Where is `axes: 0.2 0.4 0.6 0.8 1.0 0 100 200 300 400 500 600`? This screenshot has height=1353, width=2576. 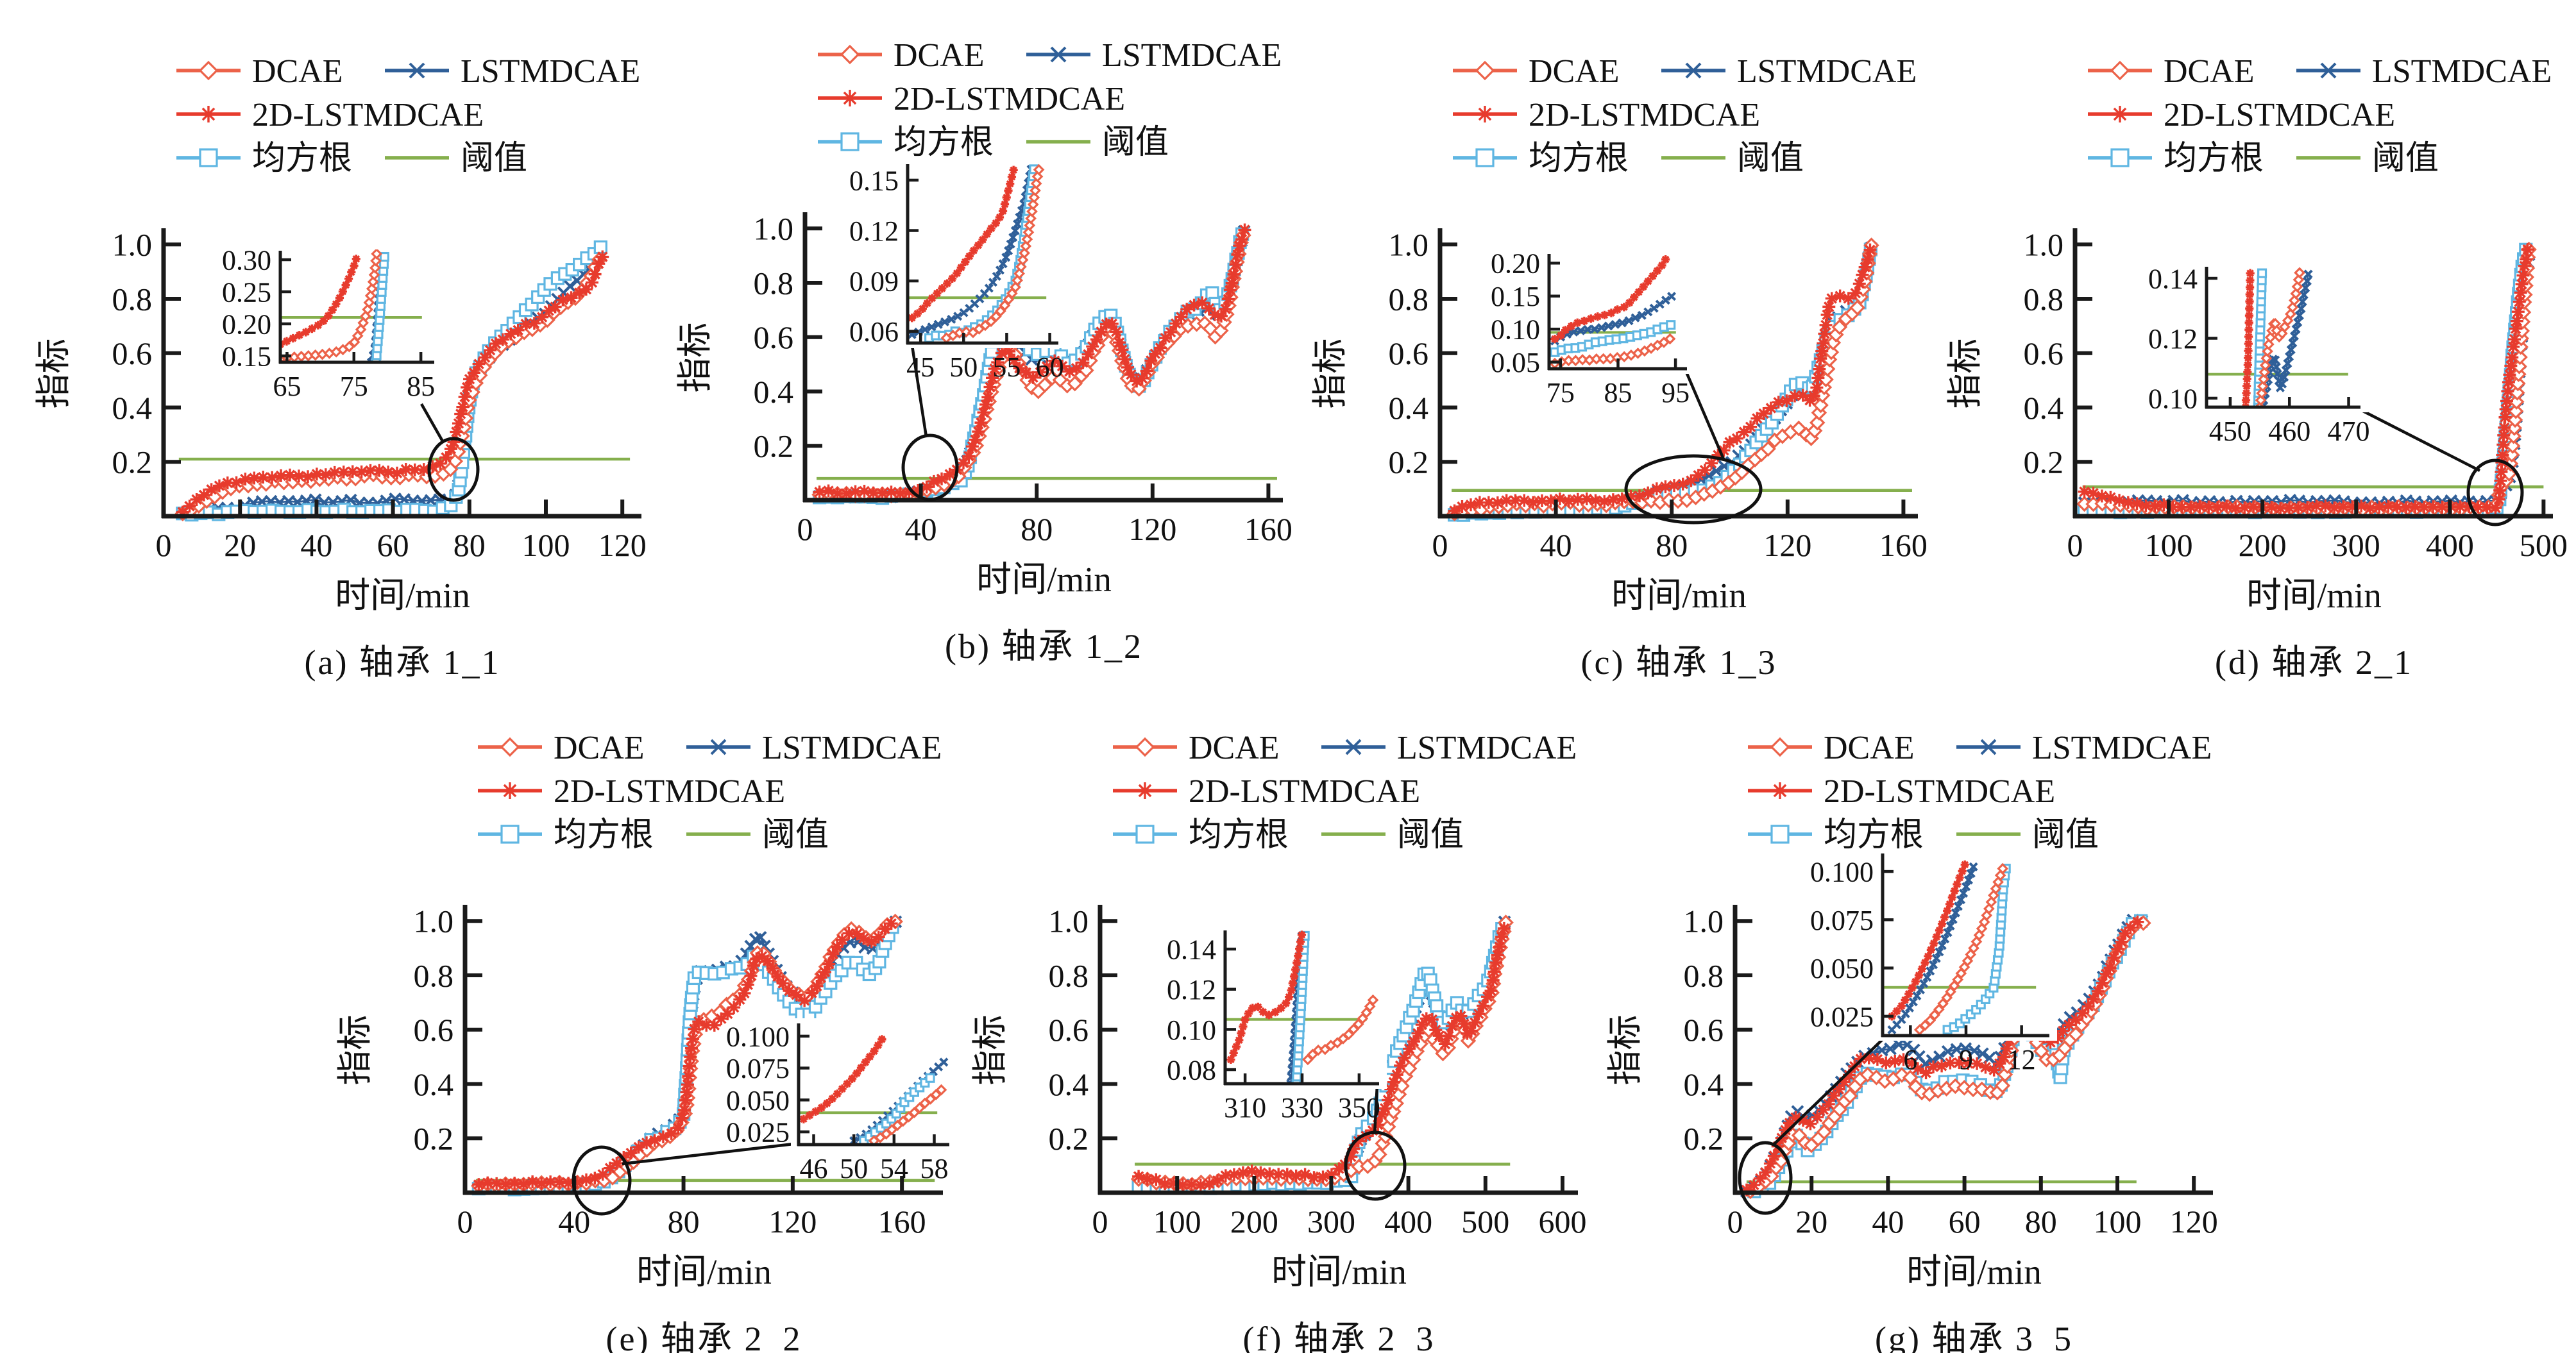 axes: 0.2 0.4 0.6 0.8 1.0 0 100 200 300 400 500 600 is located at coordinates (1318, 1071).